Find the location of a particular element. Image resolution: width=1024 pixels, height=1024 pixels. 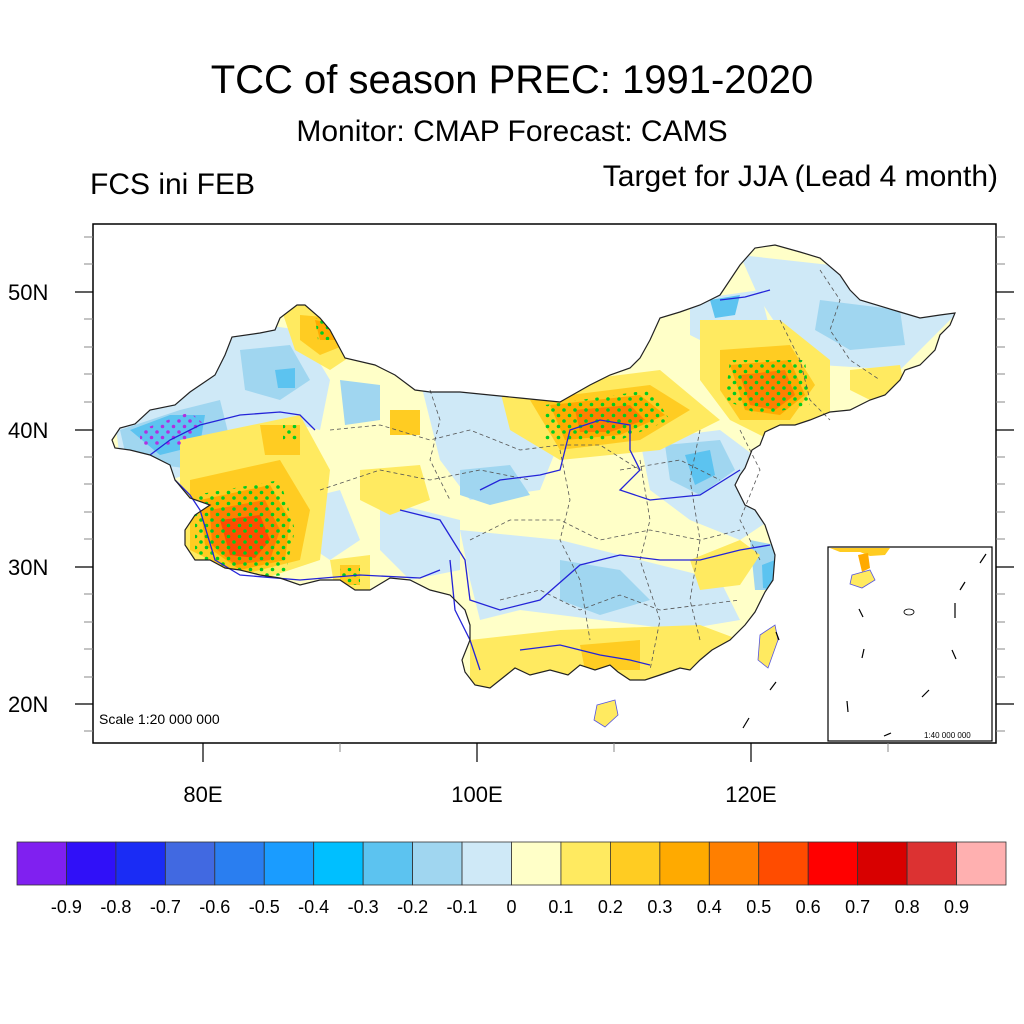

lon-major-ticks is located at coordinates (477, 752).